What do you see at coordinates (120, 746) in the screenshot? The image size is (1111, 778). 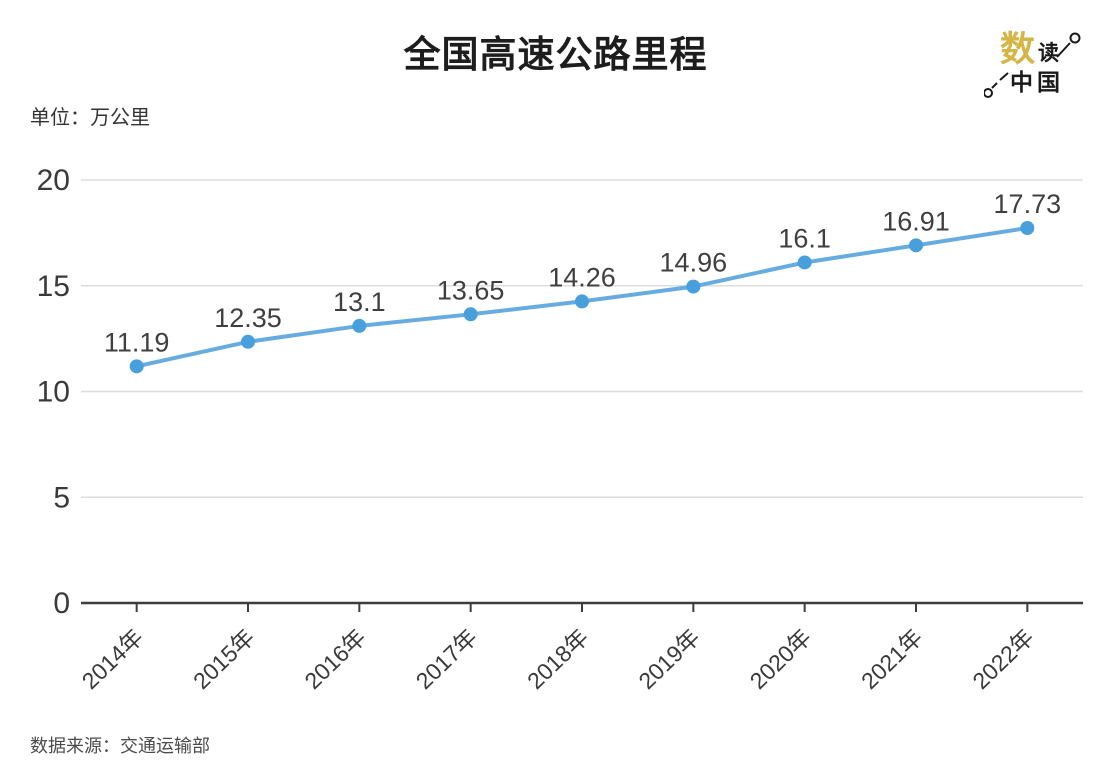 I see `data-source-label: 数据来源：交通运输部` at bounding box center [120, 746].